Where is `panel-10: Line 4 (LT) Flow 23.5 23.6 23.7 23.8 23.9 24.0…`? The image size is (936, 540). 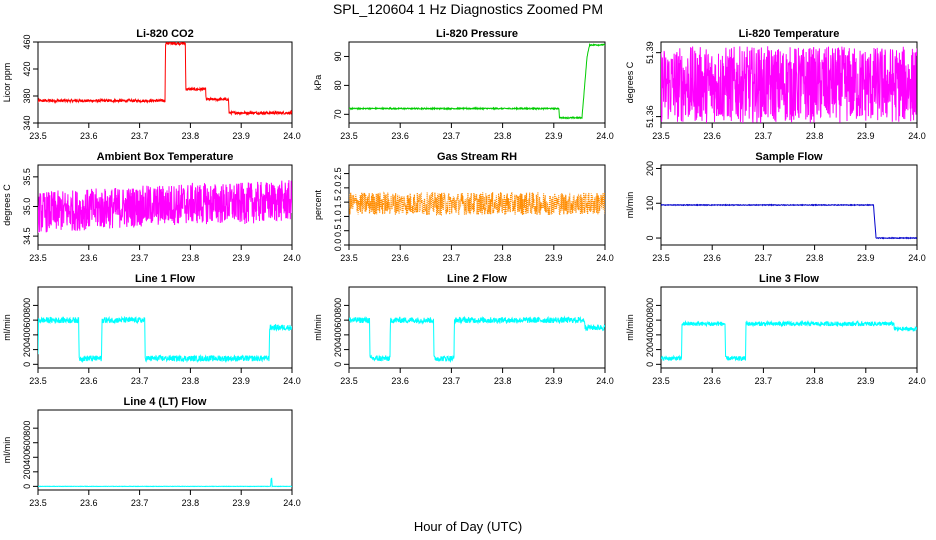 panel-10: Line 4 (LT) Flow 23.5 23.6 23.7 23.8 23.9 24.0… is located at coordinates (151, 452).